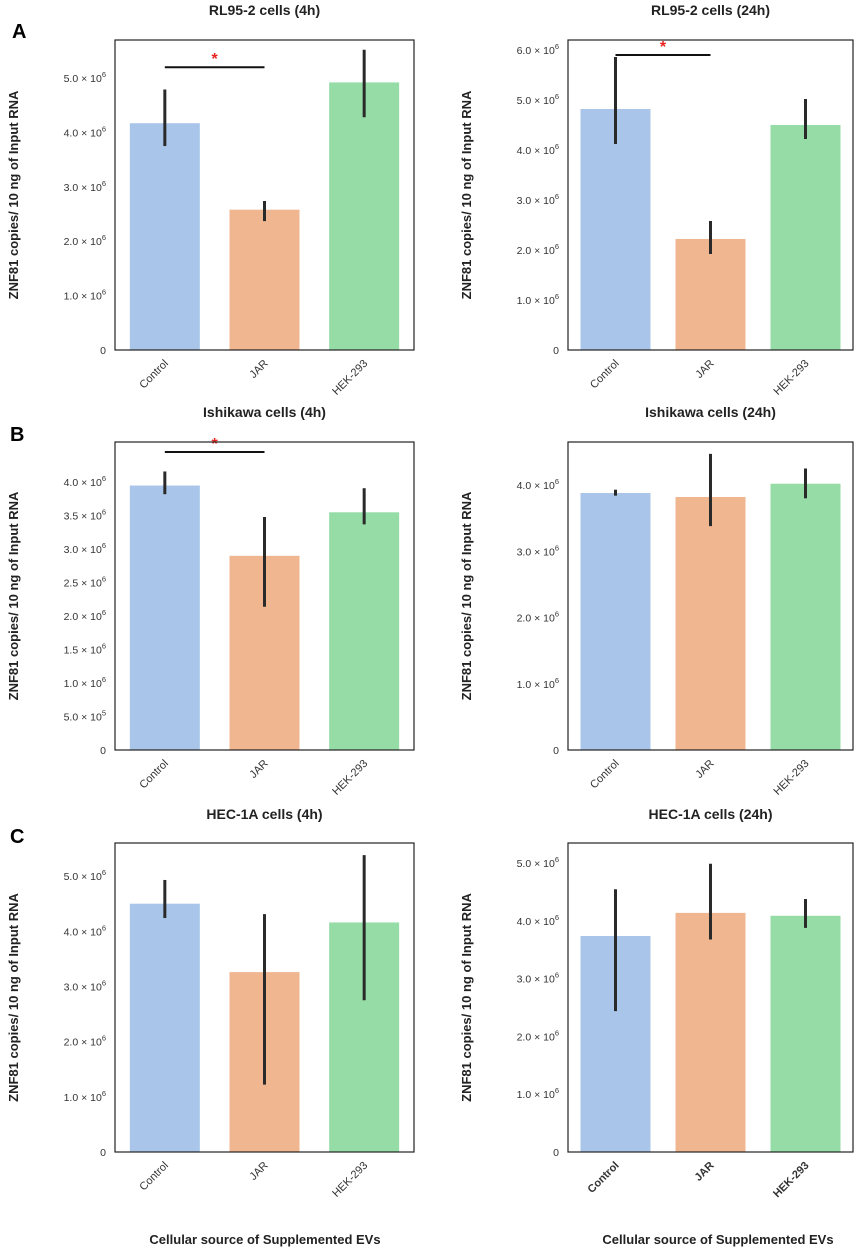  I want to click on x-axis-label-right: Cellular source of Supplemented EVs, so click(717, 1239).